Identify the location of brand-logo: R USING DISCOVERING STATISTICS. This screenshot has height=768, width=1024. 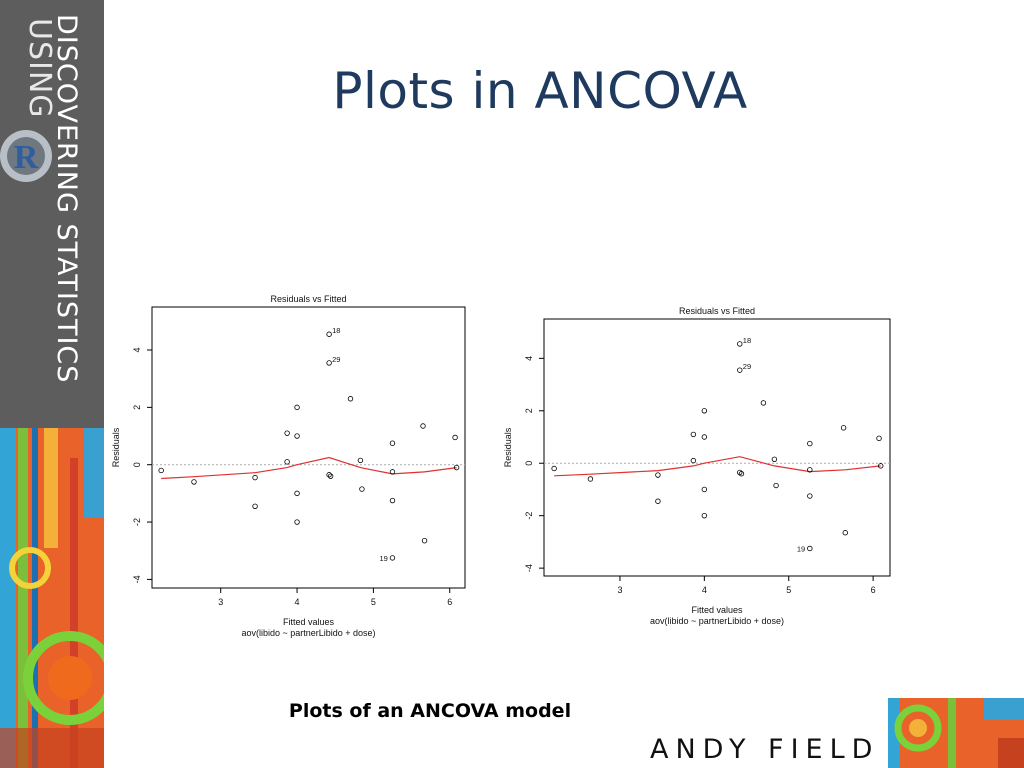
(41, 198).